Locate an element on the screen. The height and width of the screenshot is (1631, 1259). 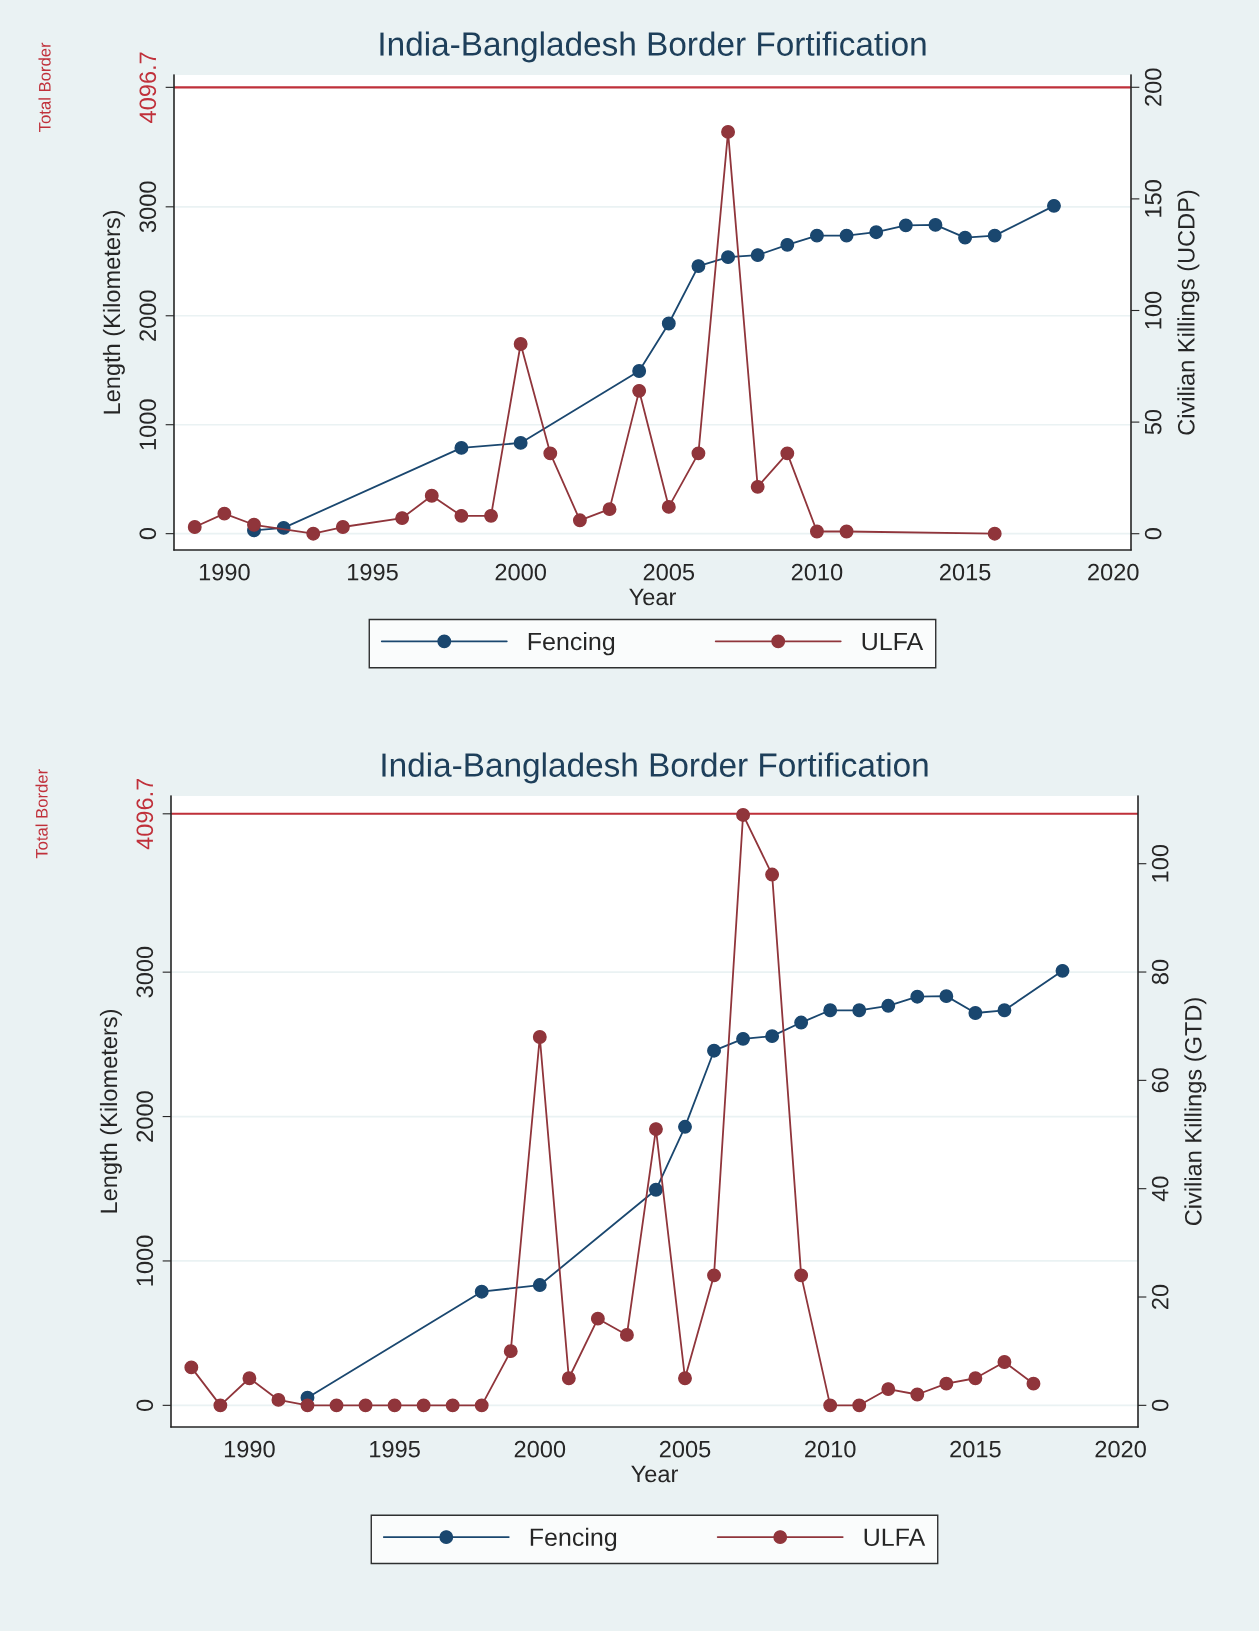
y-tick-label: 3000 is located at coordinates (145, 972).